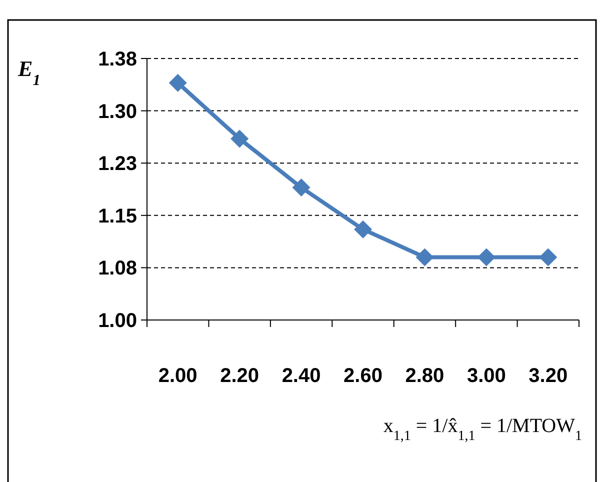 Image resolution: width=601 pixels, height=482 pixels. What do you see at coordinates (301, 376) in the screenshot?
I see `x-tick-label: 2.40` at bounding box center [301, 376].